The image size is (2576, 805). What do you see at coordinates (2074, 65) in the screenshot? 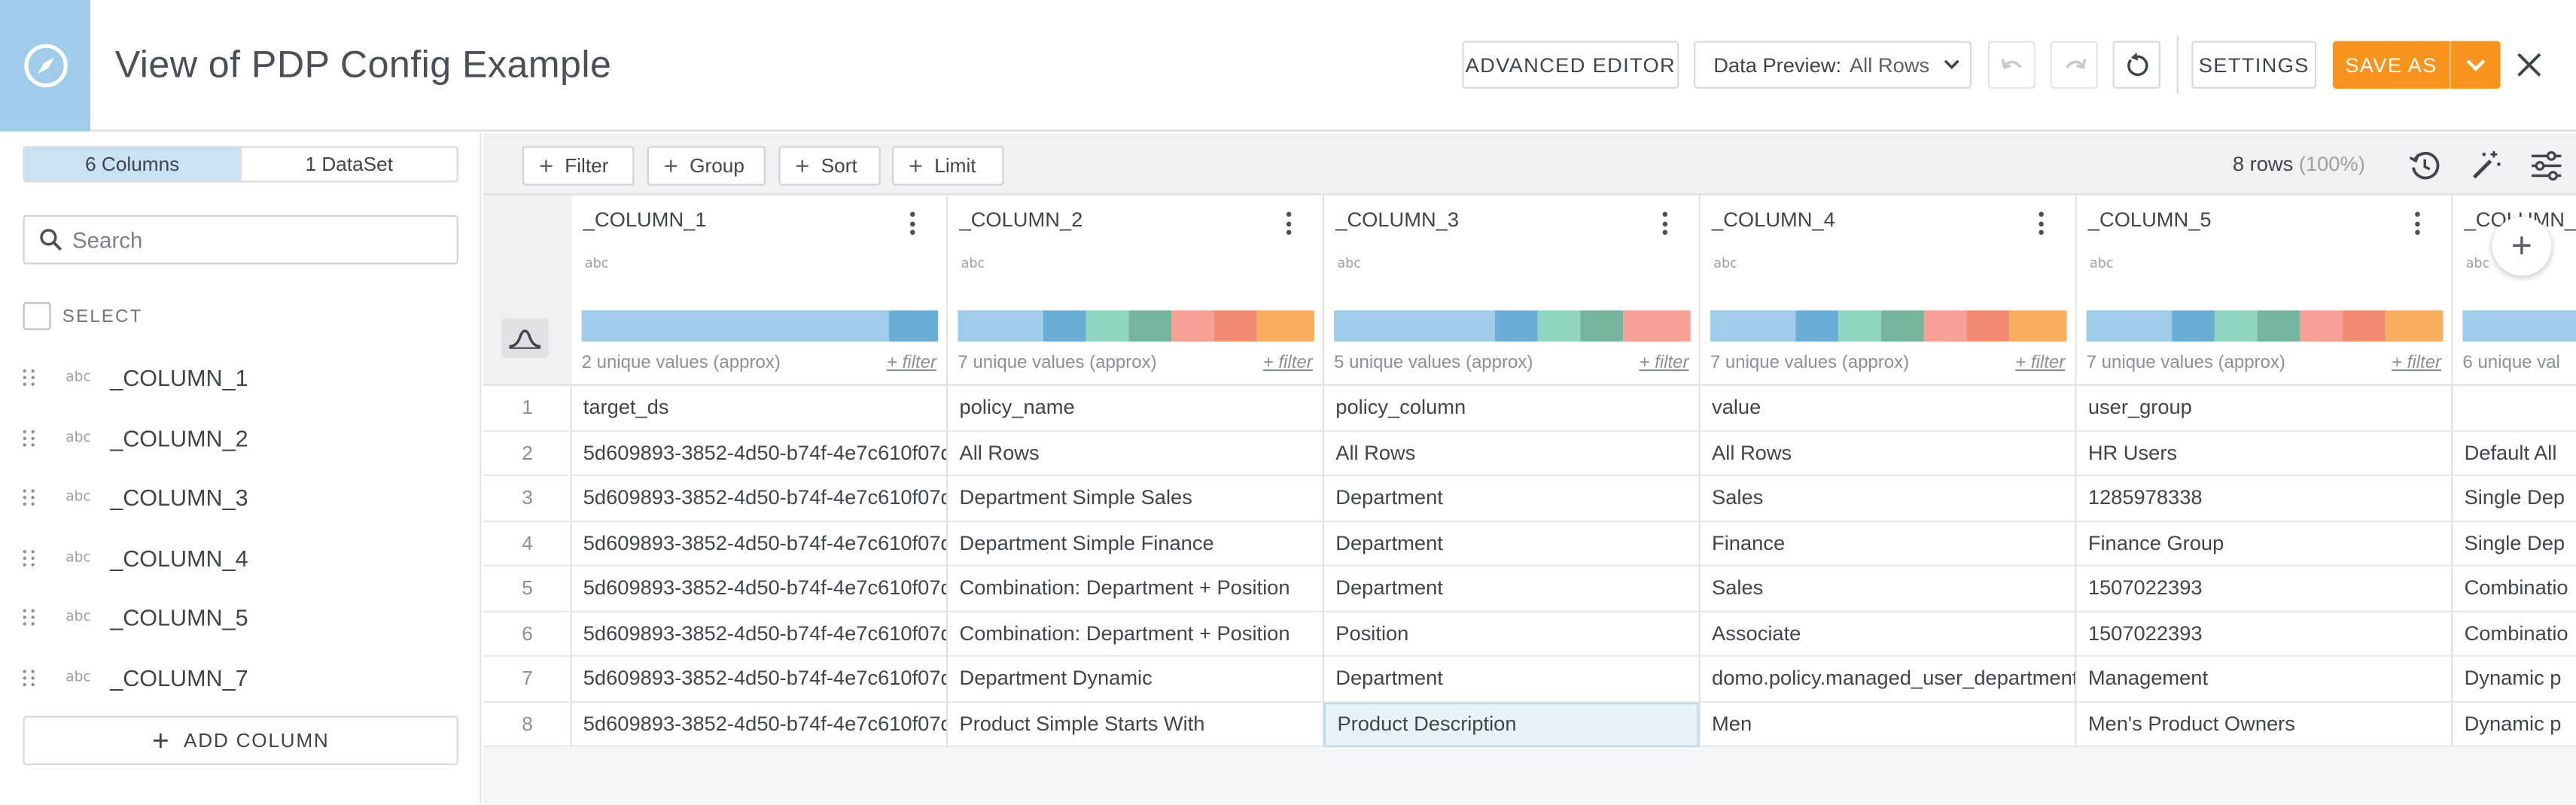
I see `redo-button` at bounding box center [2074, 65].